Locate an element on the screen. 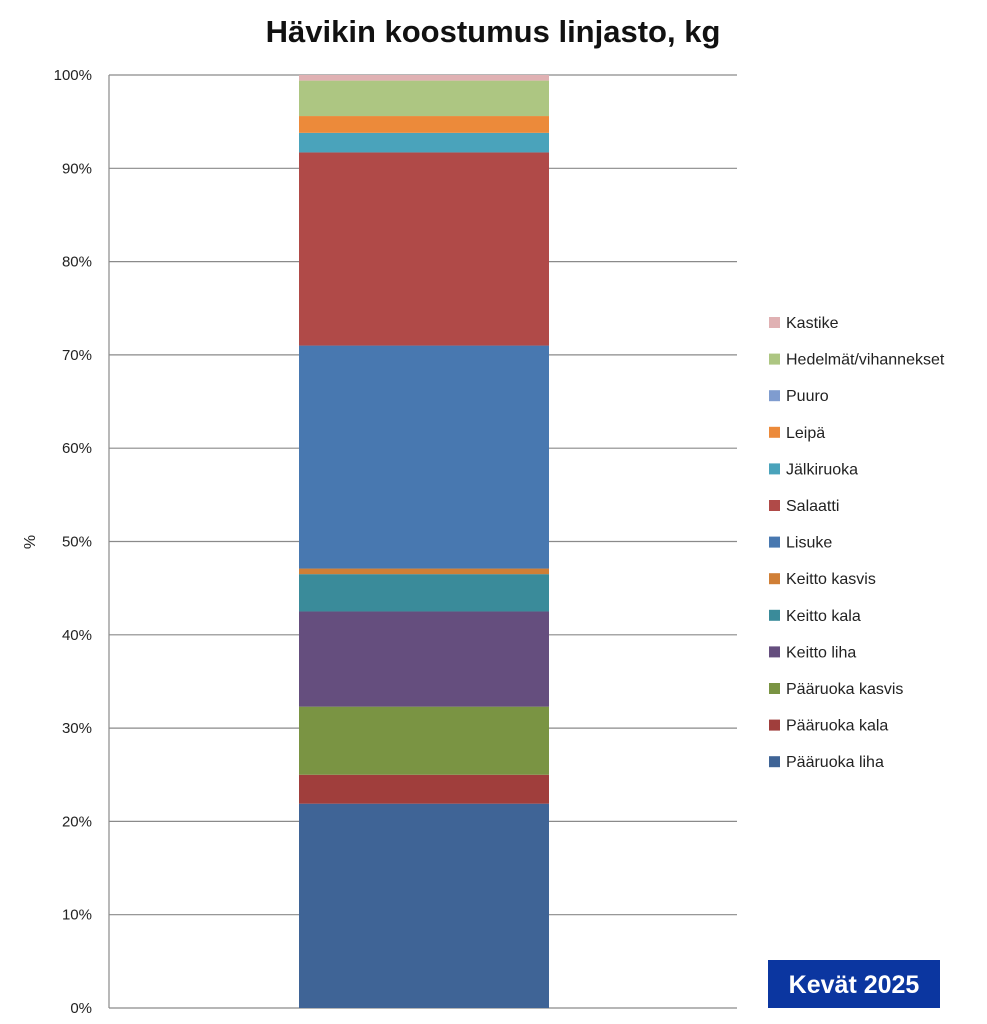 This screenshot has width=987, height=1024. legend-label-jälkiruoka: Jälkiruoka is located at coordinates (822, 469).